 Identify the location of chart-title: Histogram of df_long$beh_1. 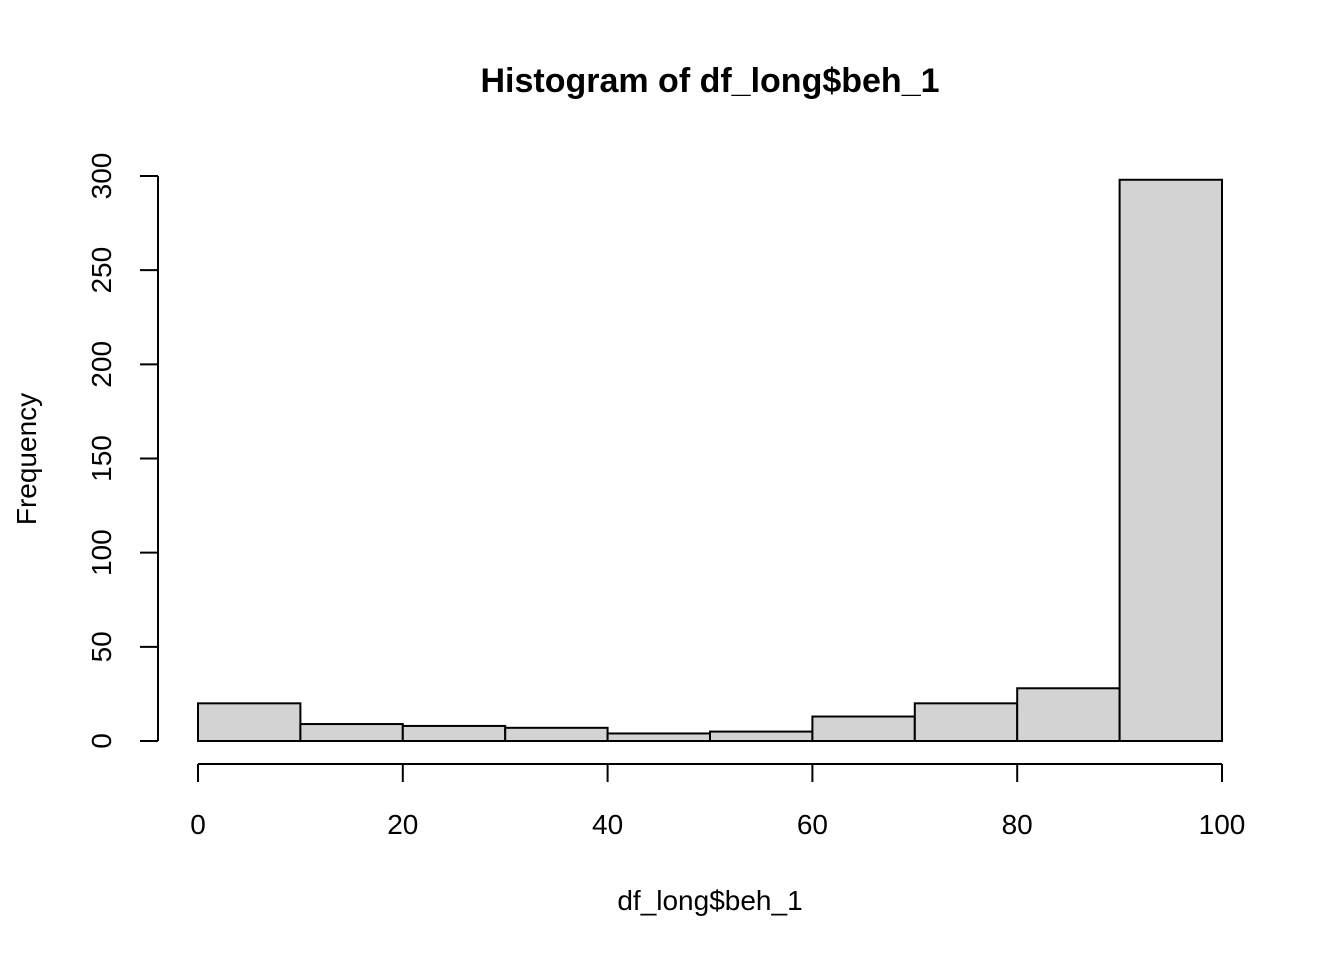
(709, 81).